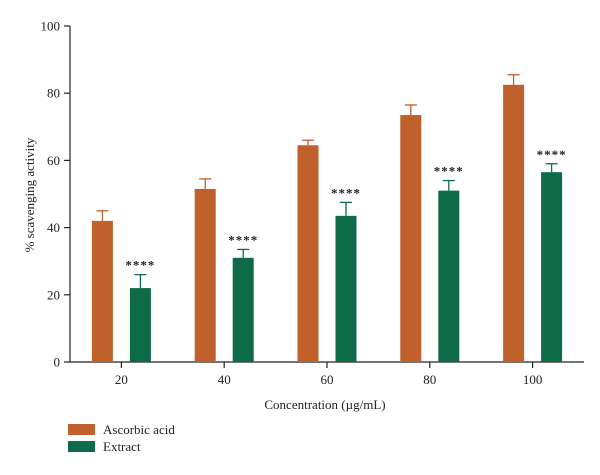 The width and height of the screenshot is (600, 475). Describe the element at coordinates (56, 194) in the screenshot. I see `y-axis: 0 20 40 60 80 100` at that location.